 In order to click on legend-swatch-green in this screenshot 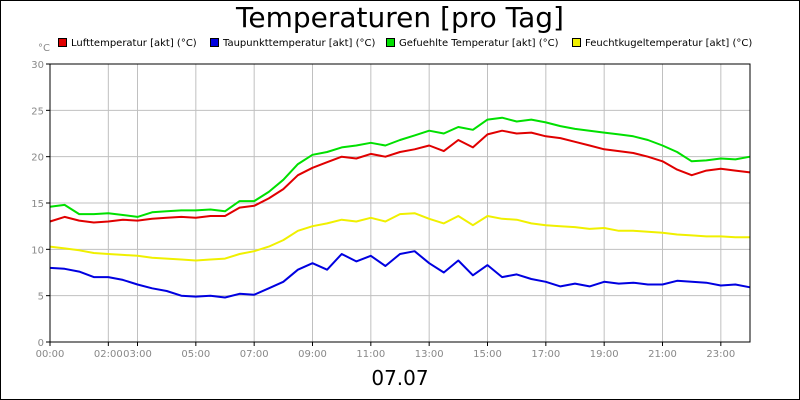, I will do `click(390, 42)`.